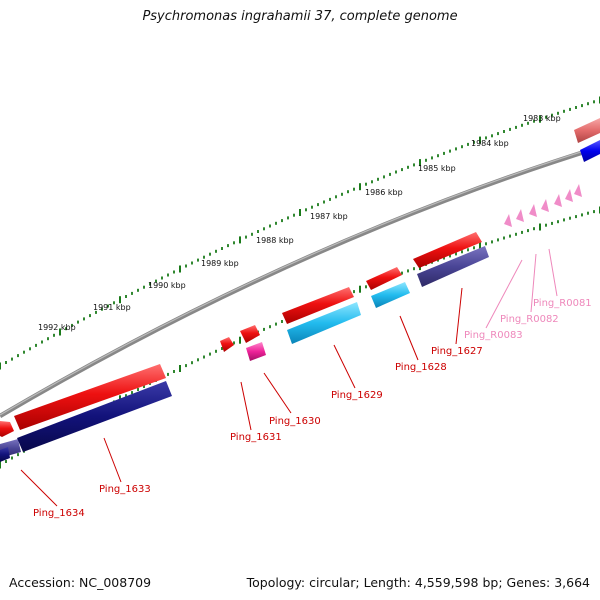 This screenshot has height=600, width=600. I want to click on rna-label: Ping_R0082, so click(529, 319).